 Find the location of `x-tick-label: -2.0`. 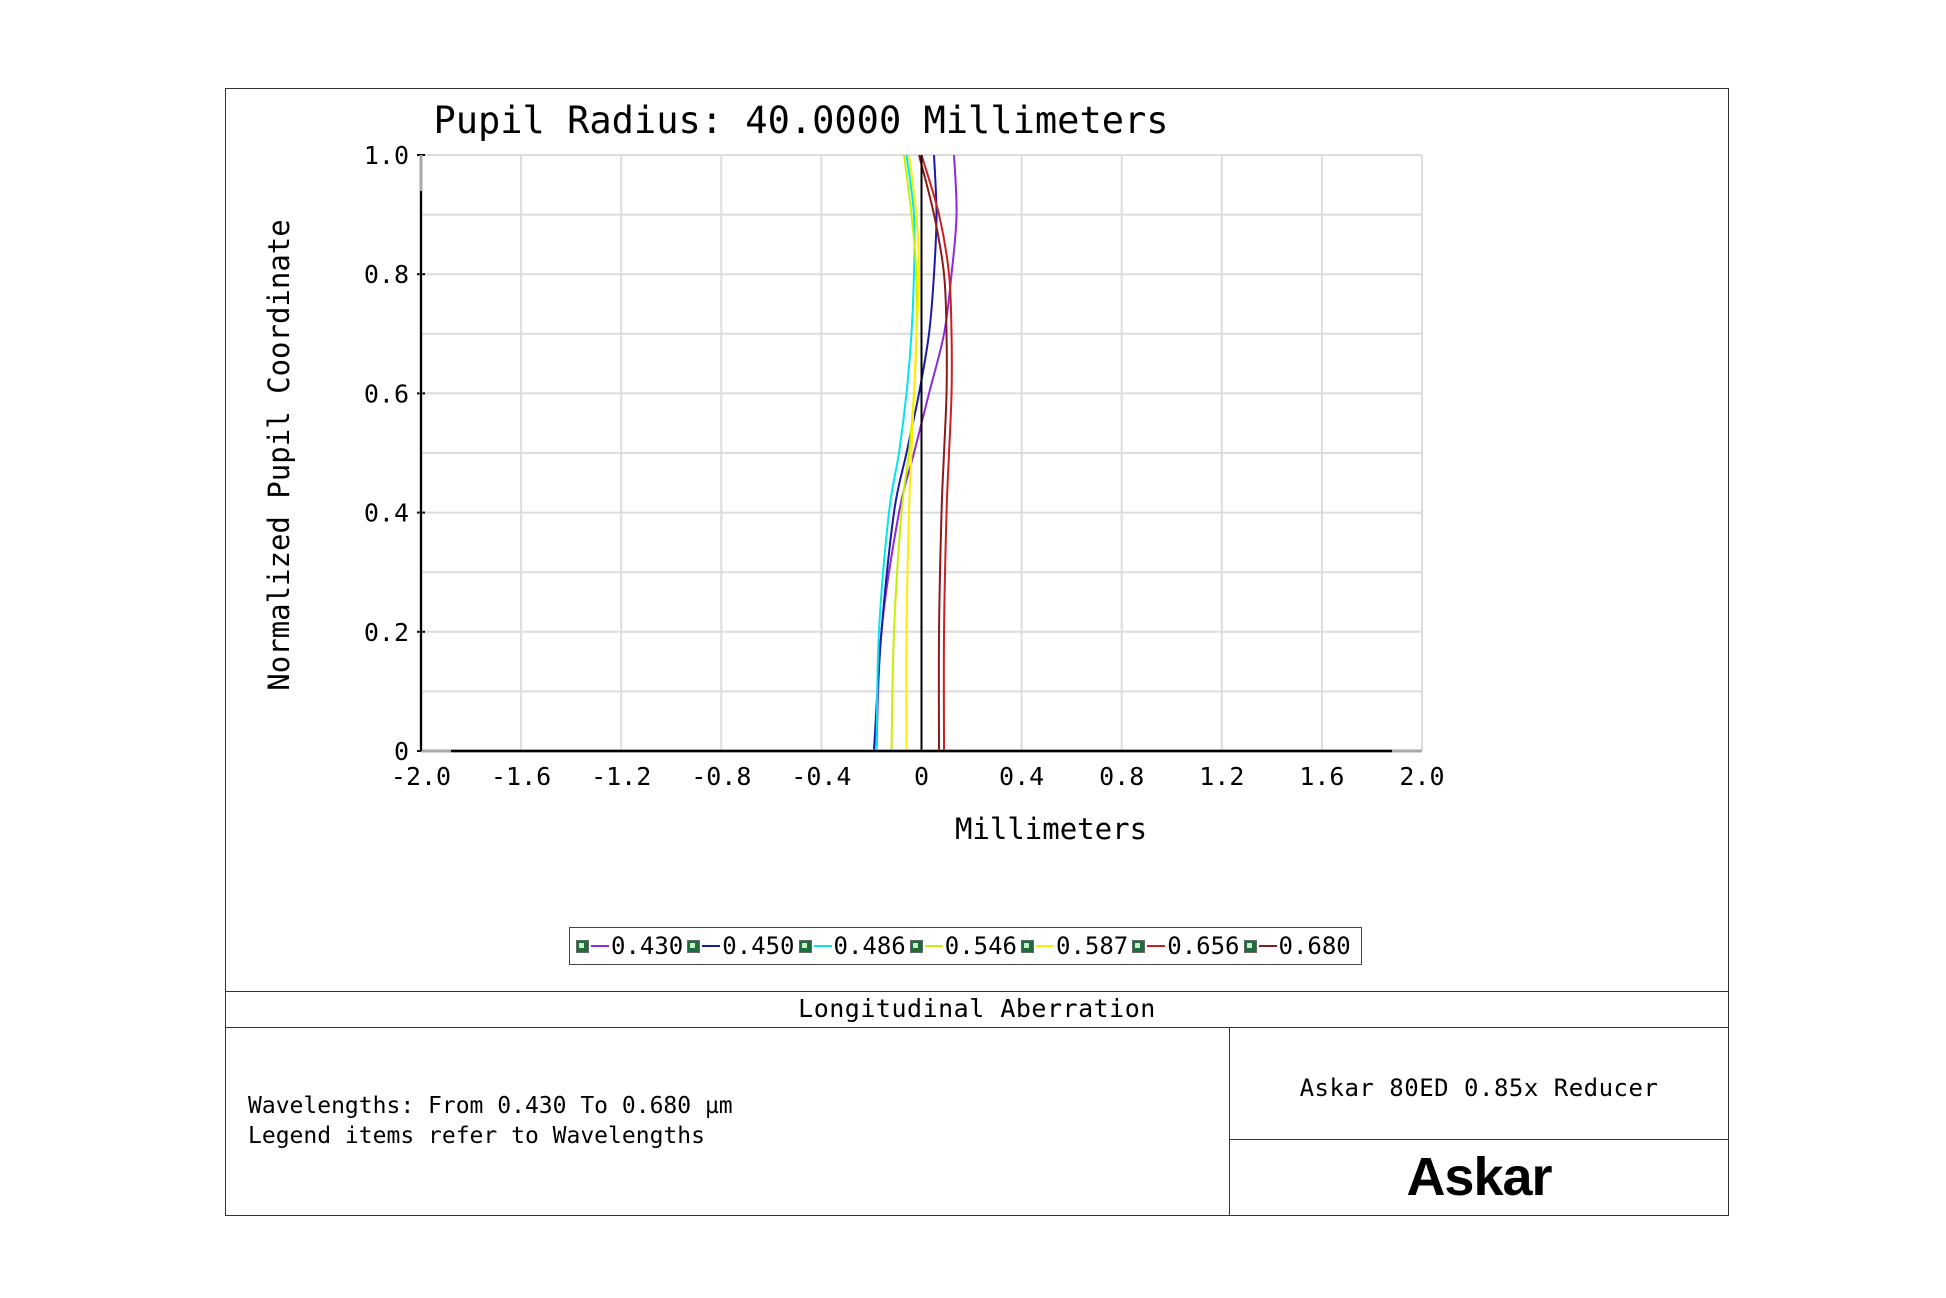

x-tick-label: -2.0 is located at coordinates (421, 776).